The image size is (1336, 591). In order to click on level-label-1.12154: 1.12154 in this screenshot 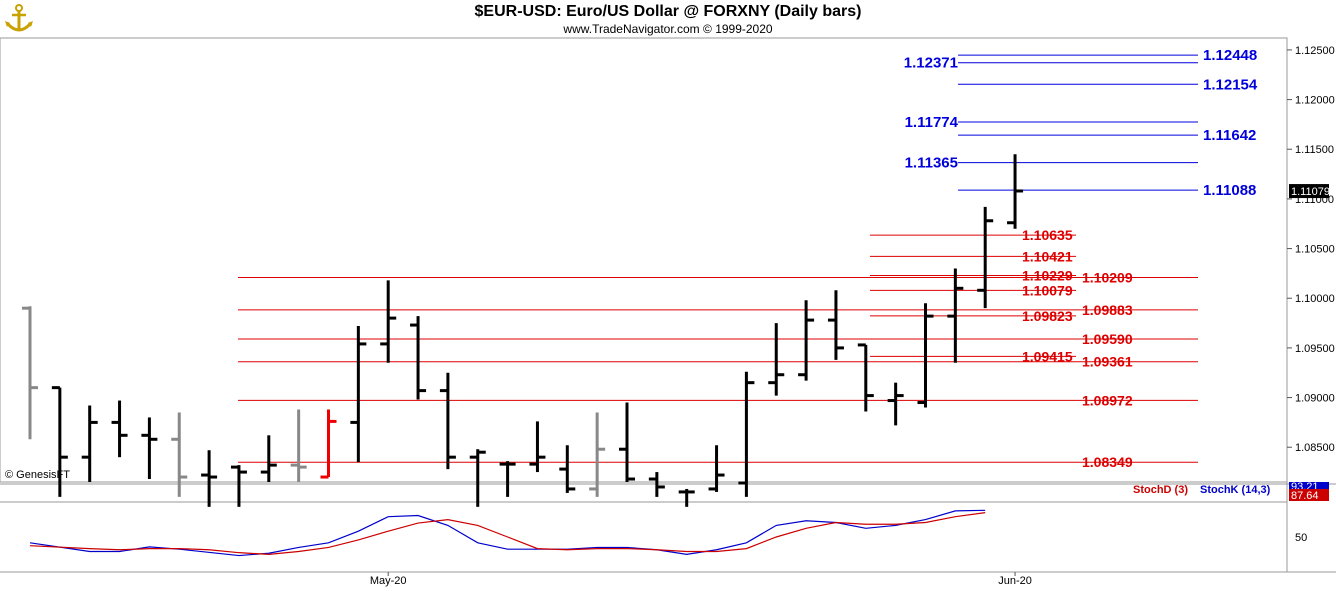, I will do `click(1230, 84)`.